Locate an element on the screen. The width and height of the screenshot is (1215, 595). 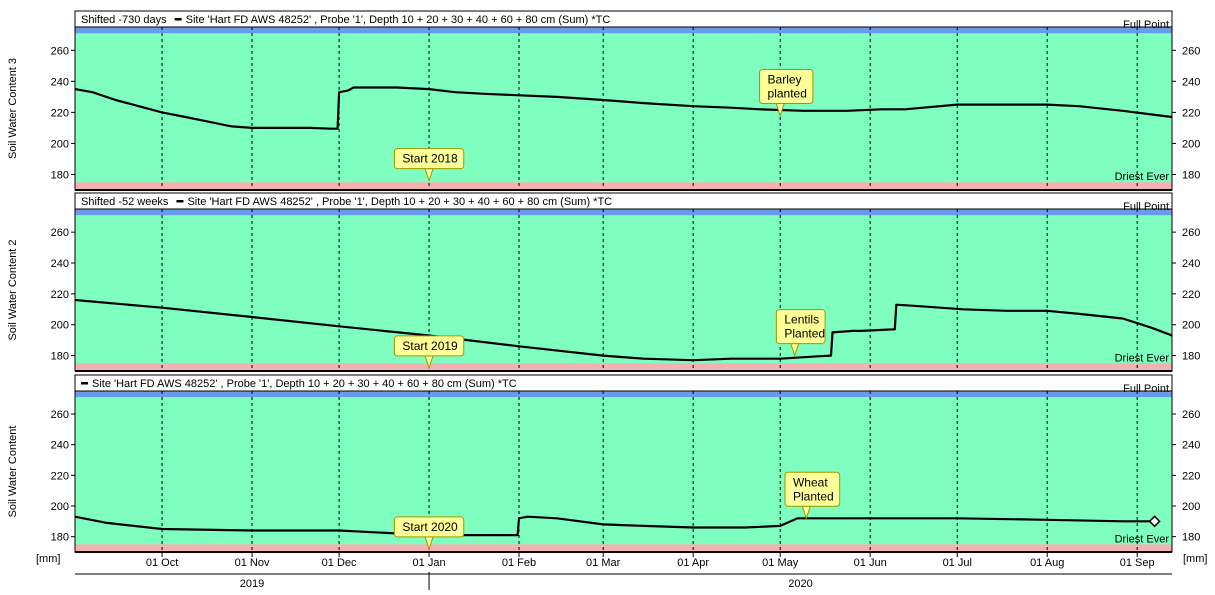
x-tick-label: 01 Aug is located at coordinates (1047, 563).